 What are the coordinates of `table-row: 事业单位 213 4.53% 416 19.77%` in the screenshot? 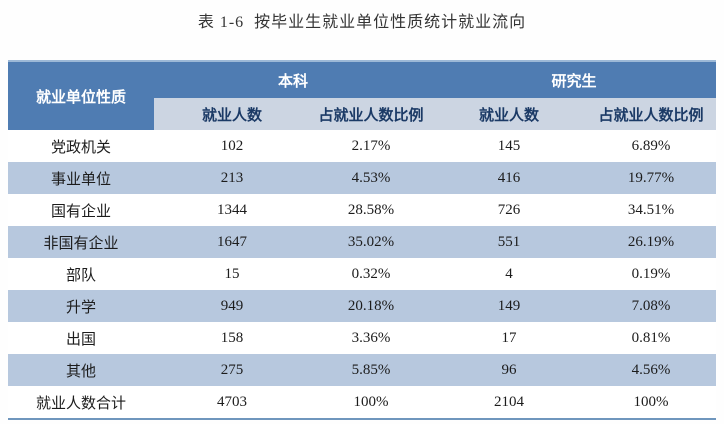 It's located at (362, 178).